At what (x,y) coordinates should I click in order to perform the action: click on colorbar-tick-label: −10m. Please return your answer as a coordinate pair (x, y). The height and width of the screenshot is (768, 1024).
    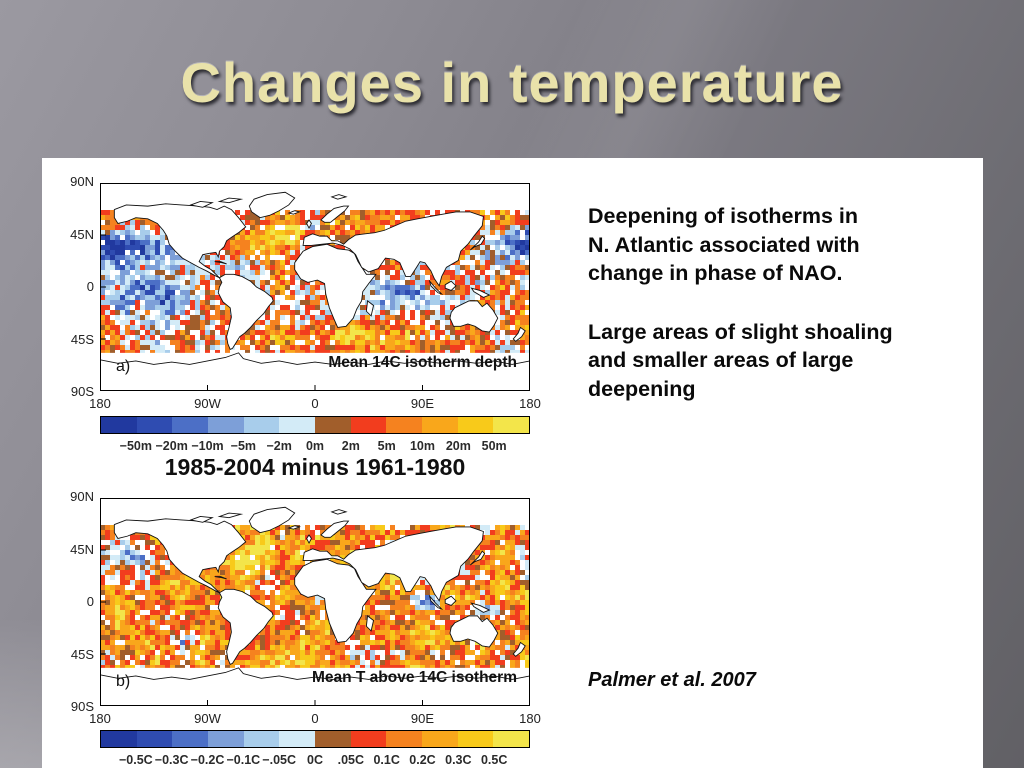
    Looking at the image, I should click on (207, 446).